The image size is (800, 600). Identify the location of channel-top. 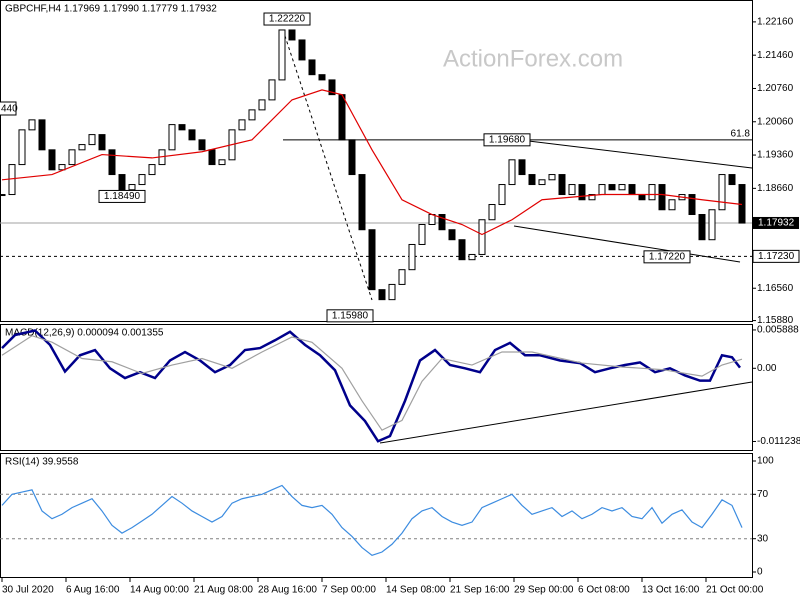
(632, 153).